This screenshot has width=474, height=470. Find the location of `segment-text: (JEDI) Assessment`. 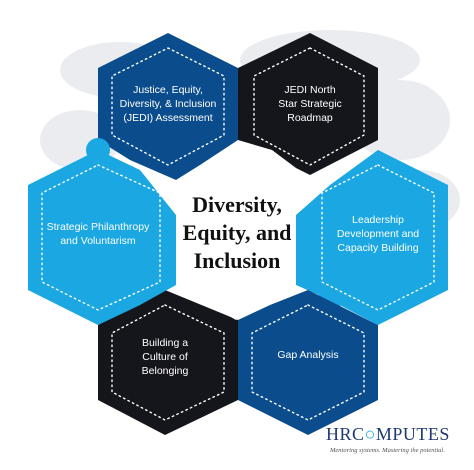

segment-text: (JEDI) Assessment is located at coordinates (167, 118).